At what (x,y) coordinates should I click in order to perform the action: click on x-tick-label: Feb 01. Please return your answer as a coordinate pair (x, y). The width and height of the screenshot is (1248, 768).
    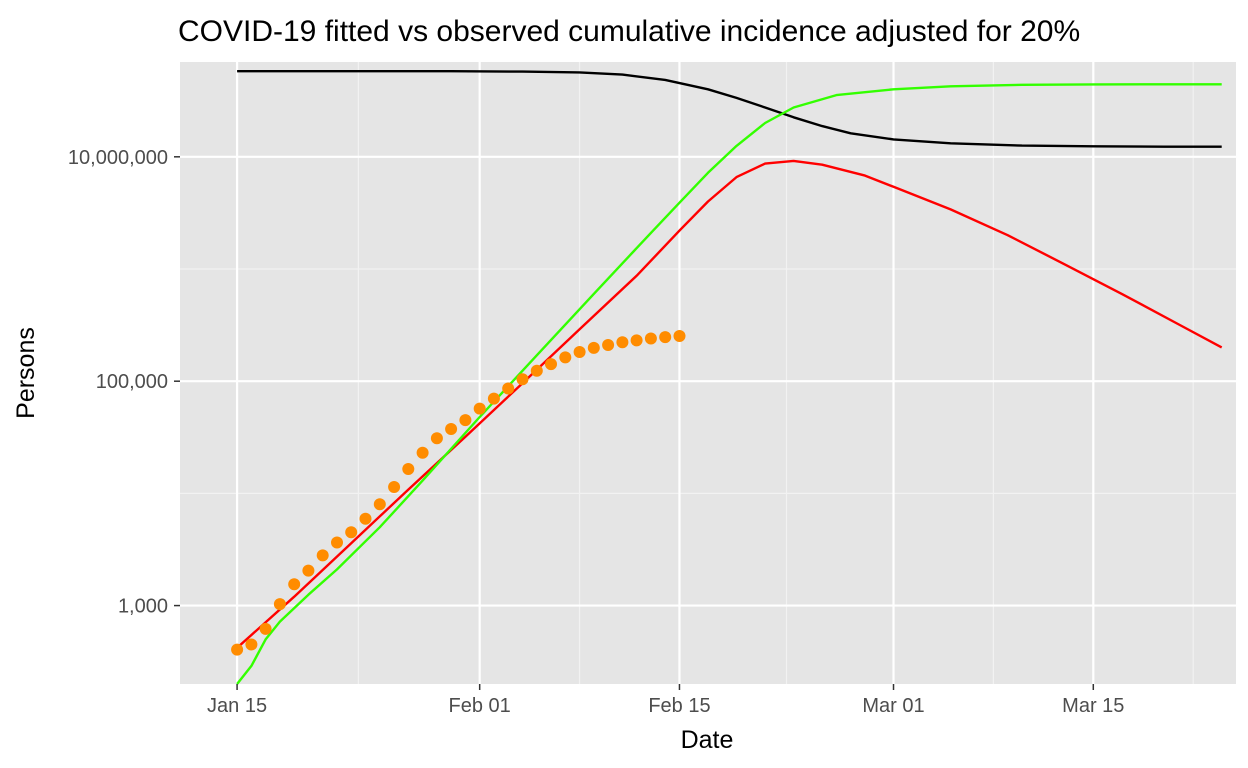
    Looking at the image, I should click on (480, 706).